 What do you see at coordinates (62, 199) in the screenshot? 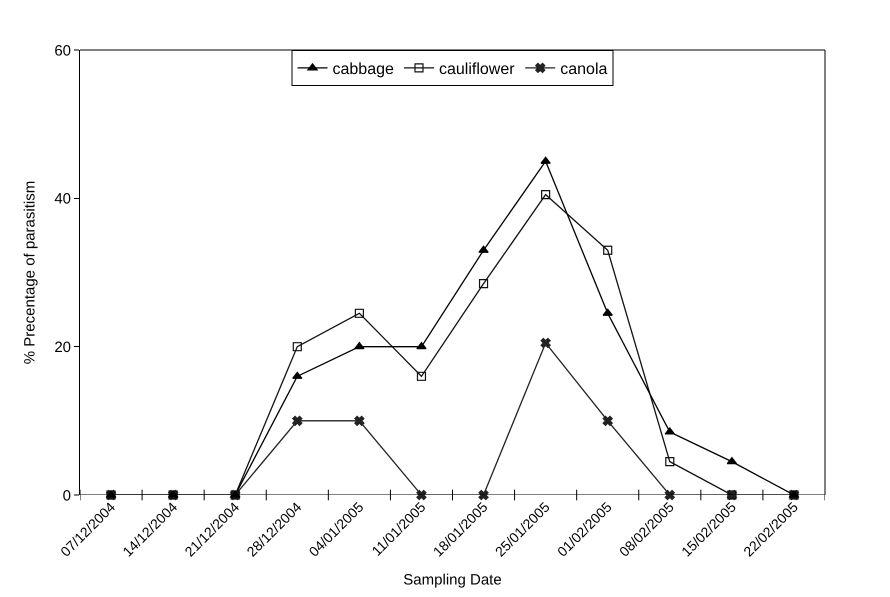
I see `y-tick-label: 40` at bounding box center [62, 199].